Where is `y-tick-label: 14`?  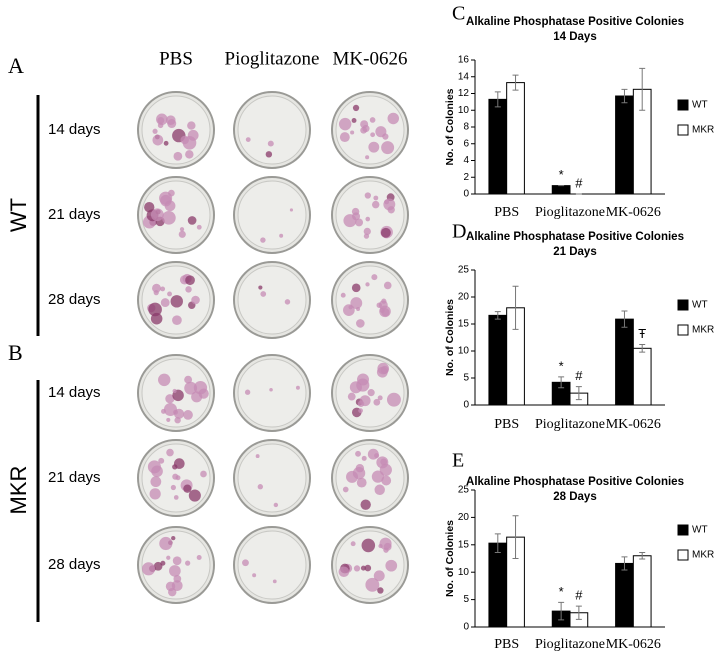
y-tick-label: 14 is located at coordinates (464, 76).